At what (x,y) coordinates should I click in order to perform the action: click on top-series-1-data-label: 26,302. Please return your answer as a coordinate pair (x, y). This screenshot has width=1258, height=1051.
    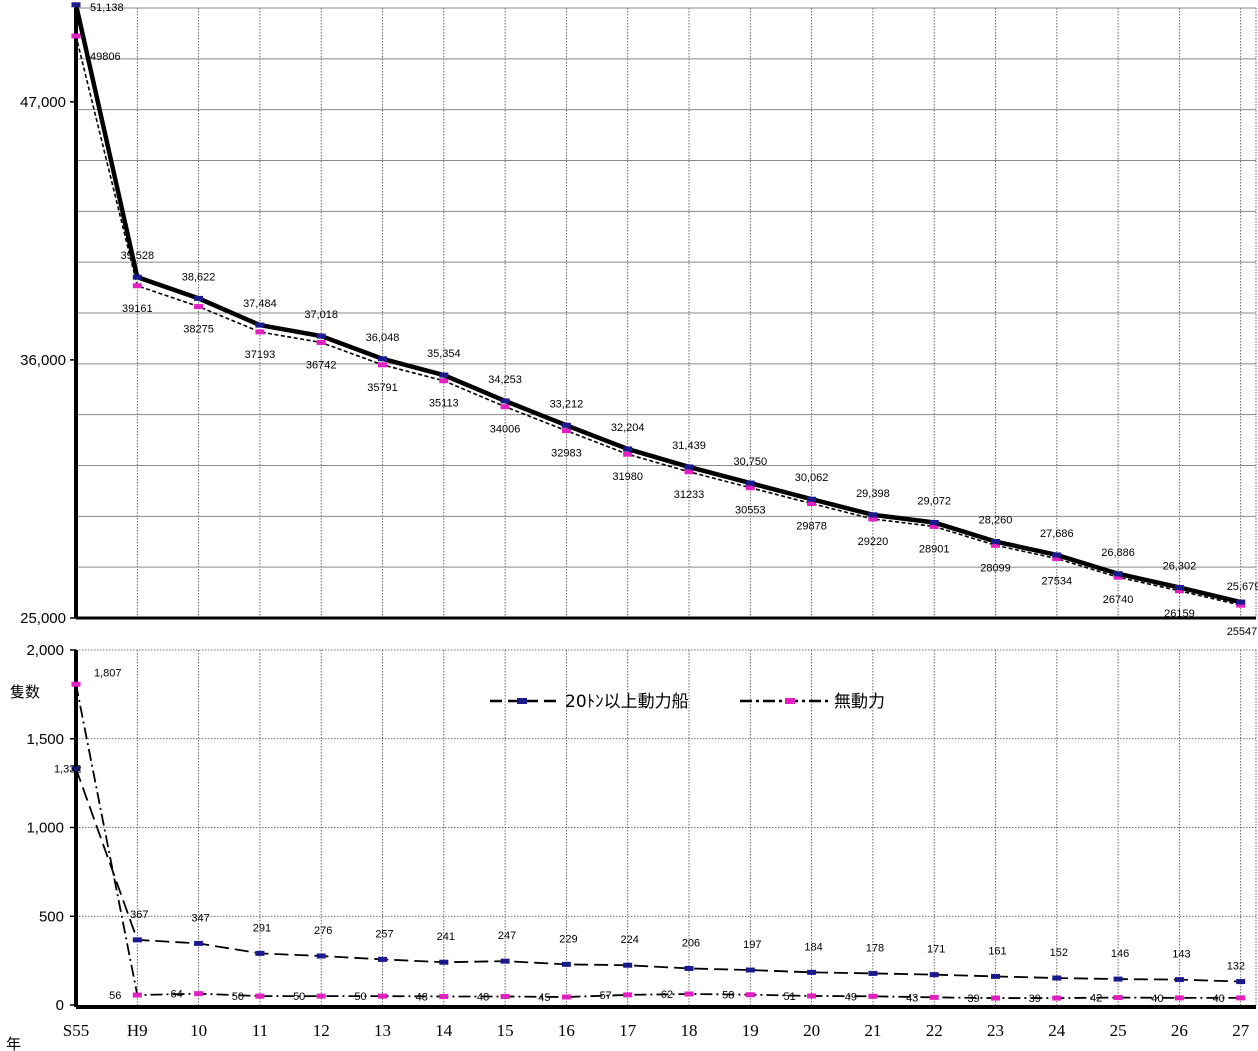
    Looking at the image, I should click on (1180, 566).